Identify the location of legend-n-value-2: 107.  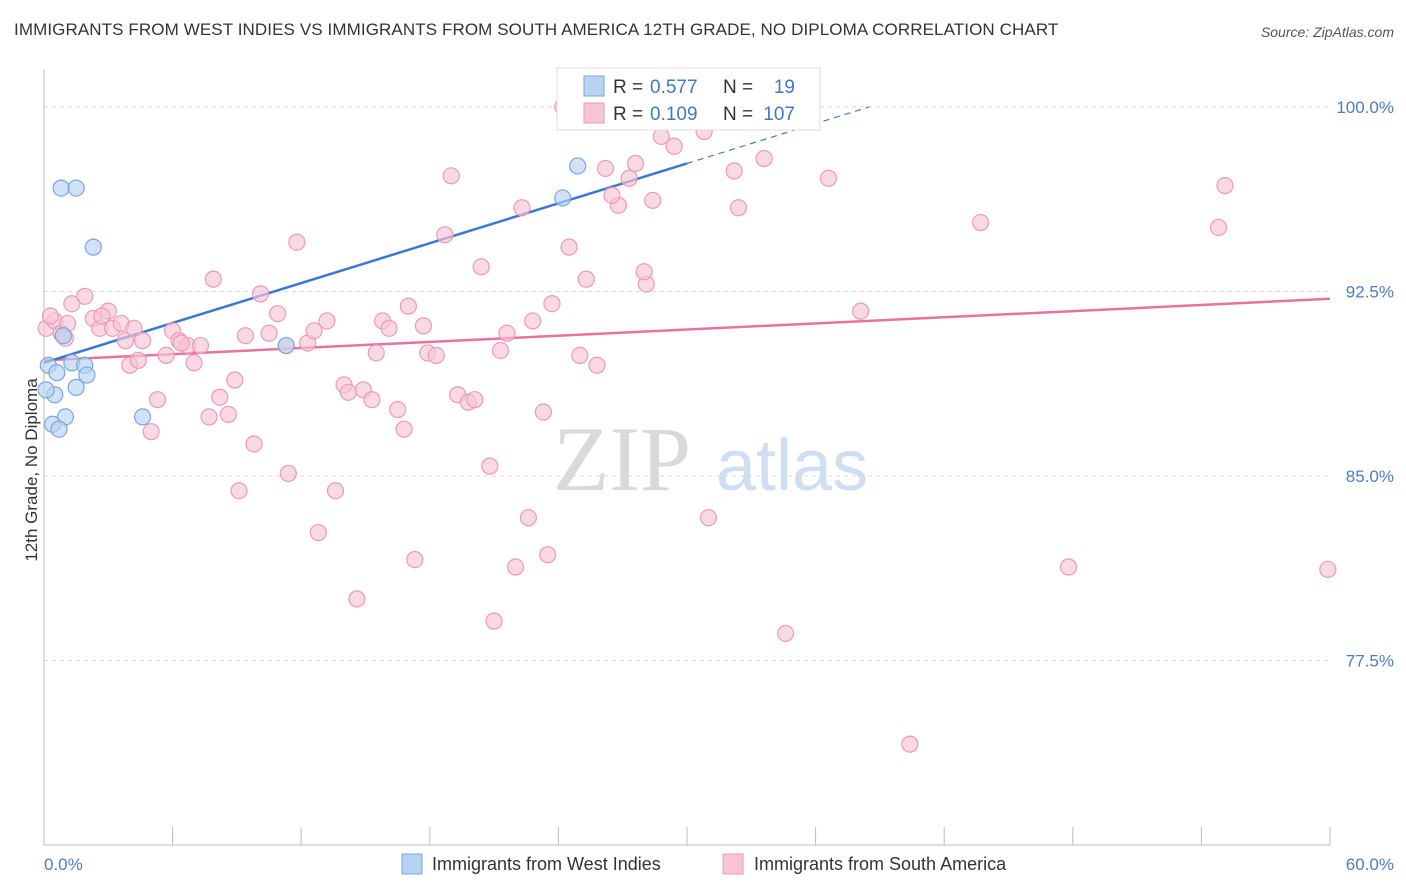
(779, 114).